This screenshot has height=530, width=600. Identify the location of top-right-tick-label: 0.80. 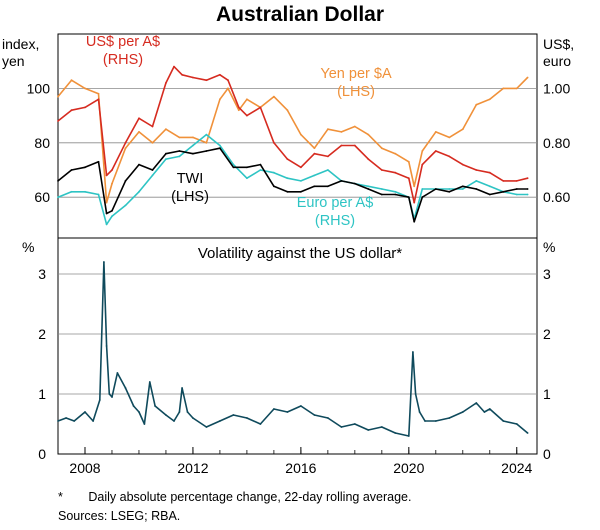
(556, 143).